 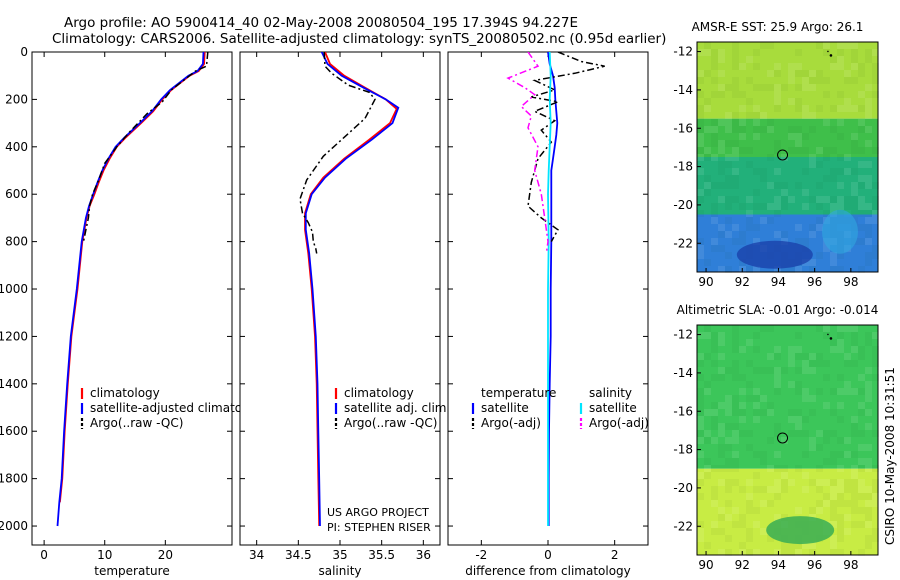 I want to click on heatmap-band, so click(x=787, y=137).